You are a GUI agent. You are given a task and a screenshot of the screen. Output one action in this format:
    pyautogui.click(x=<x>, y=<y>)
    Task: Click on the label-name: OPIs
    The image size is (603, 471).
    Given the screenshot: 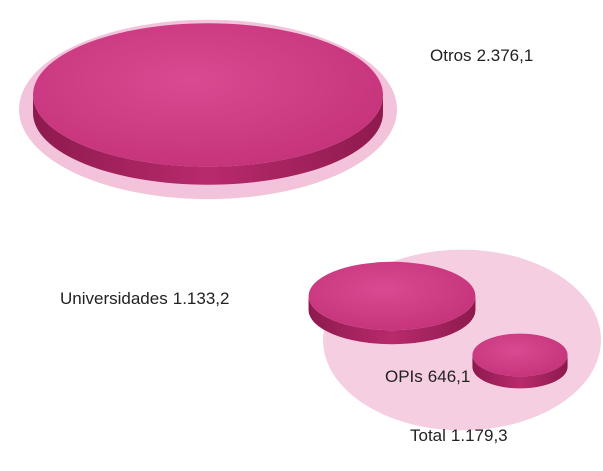 What is the action you would take?
    pyautogui.click(x=404, y=376)
    